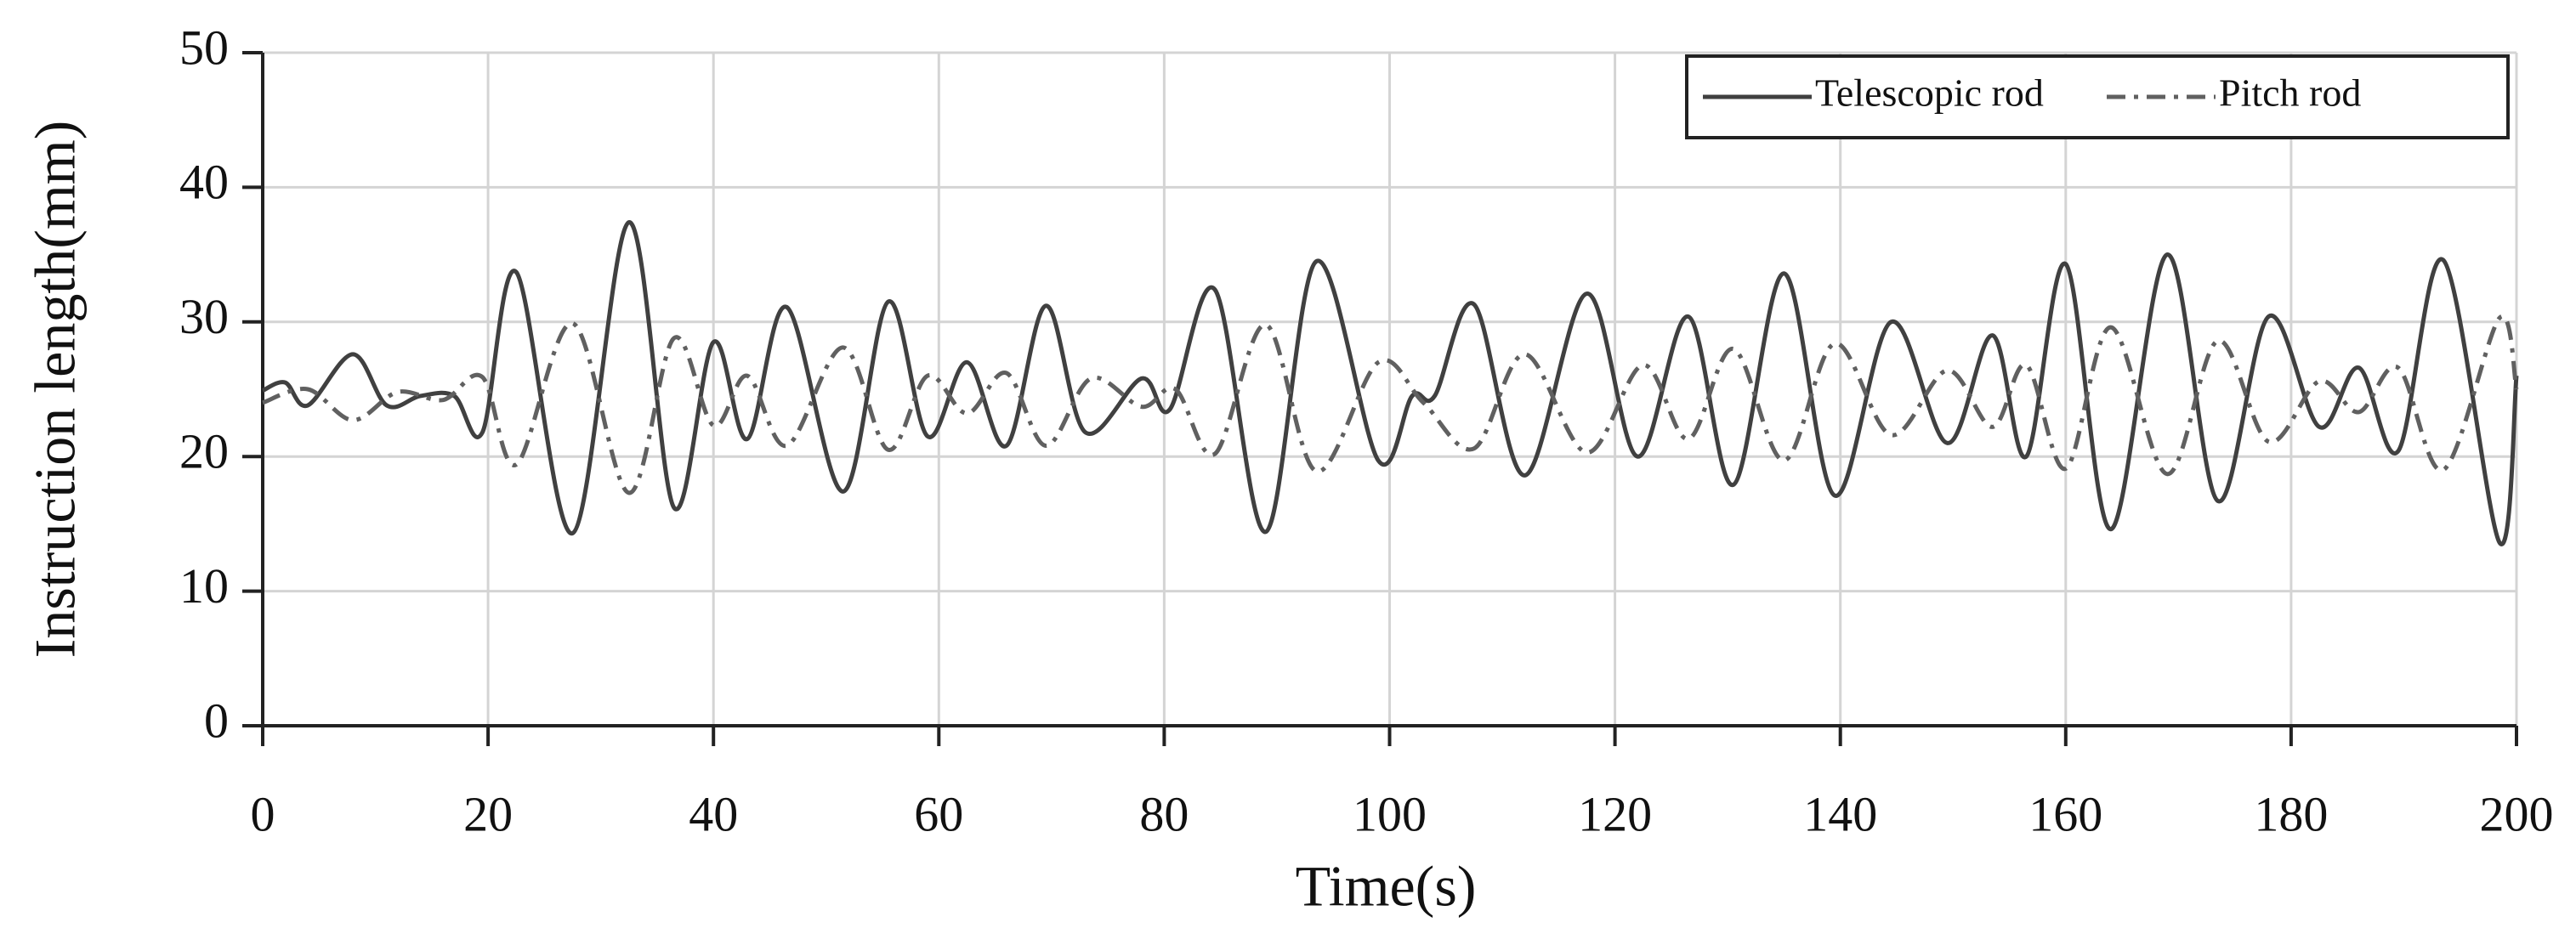 This screenshot has height=945, width=2576. What do you see at coordinates (217, 720) in the screenshot?
I see `y-tick-label: 0` at bounding box center [217, 720].